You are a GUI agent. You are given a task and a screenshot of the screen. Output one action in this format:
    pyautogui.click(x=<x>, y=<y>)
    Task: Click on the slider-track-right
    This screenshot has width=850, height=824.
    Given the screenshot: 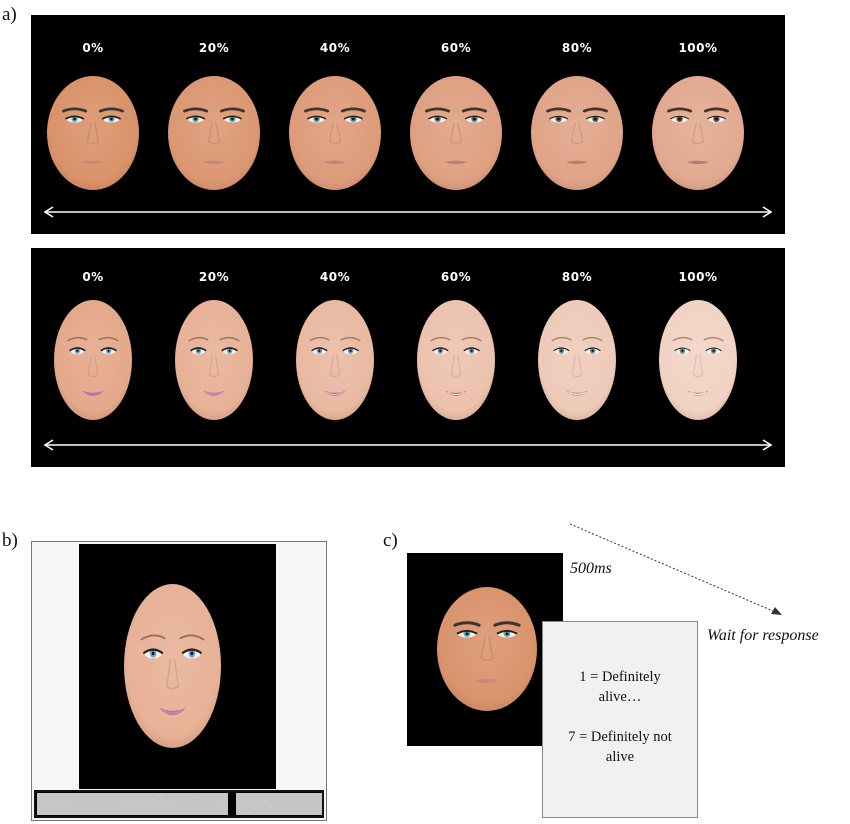 What is the action you would take?
    pyautogui.click(x=279, y=804)
    